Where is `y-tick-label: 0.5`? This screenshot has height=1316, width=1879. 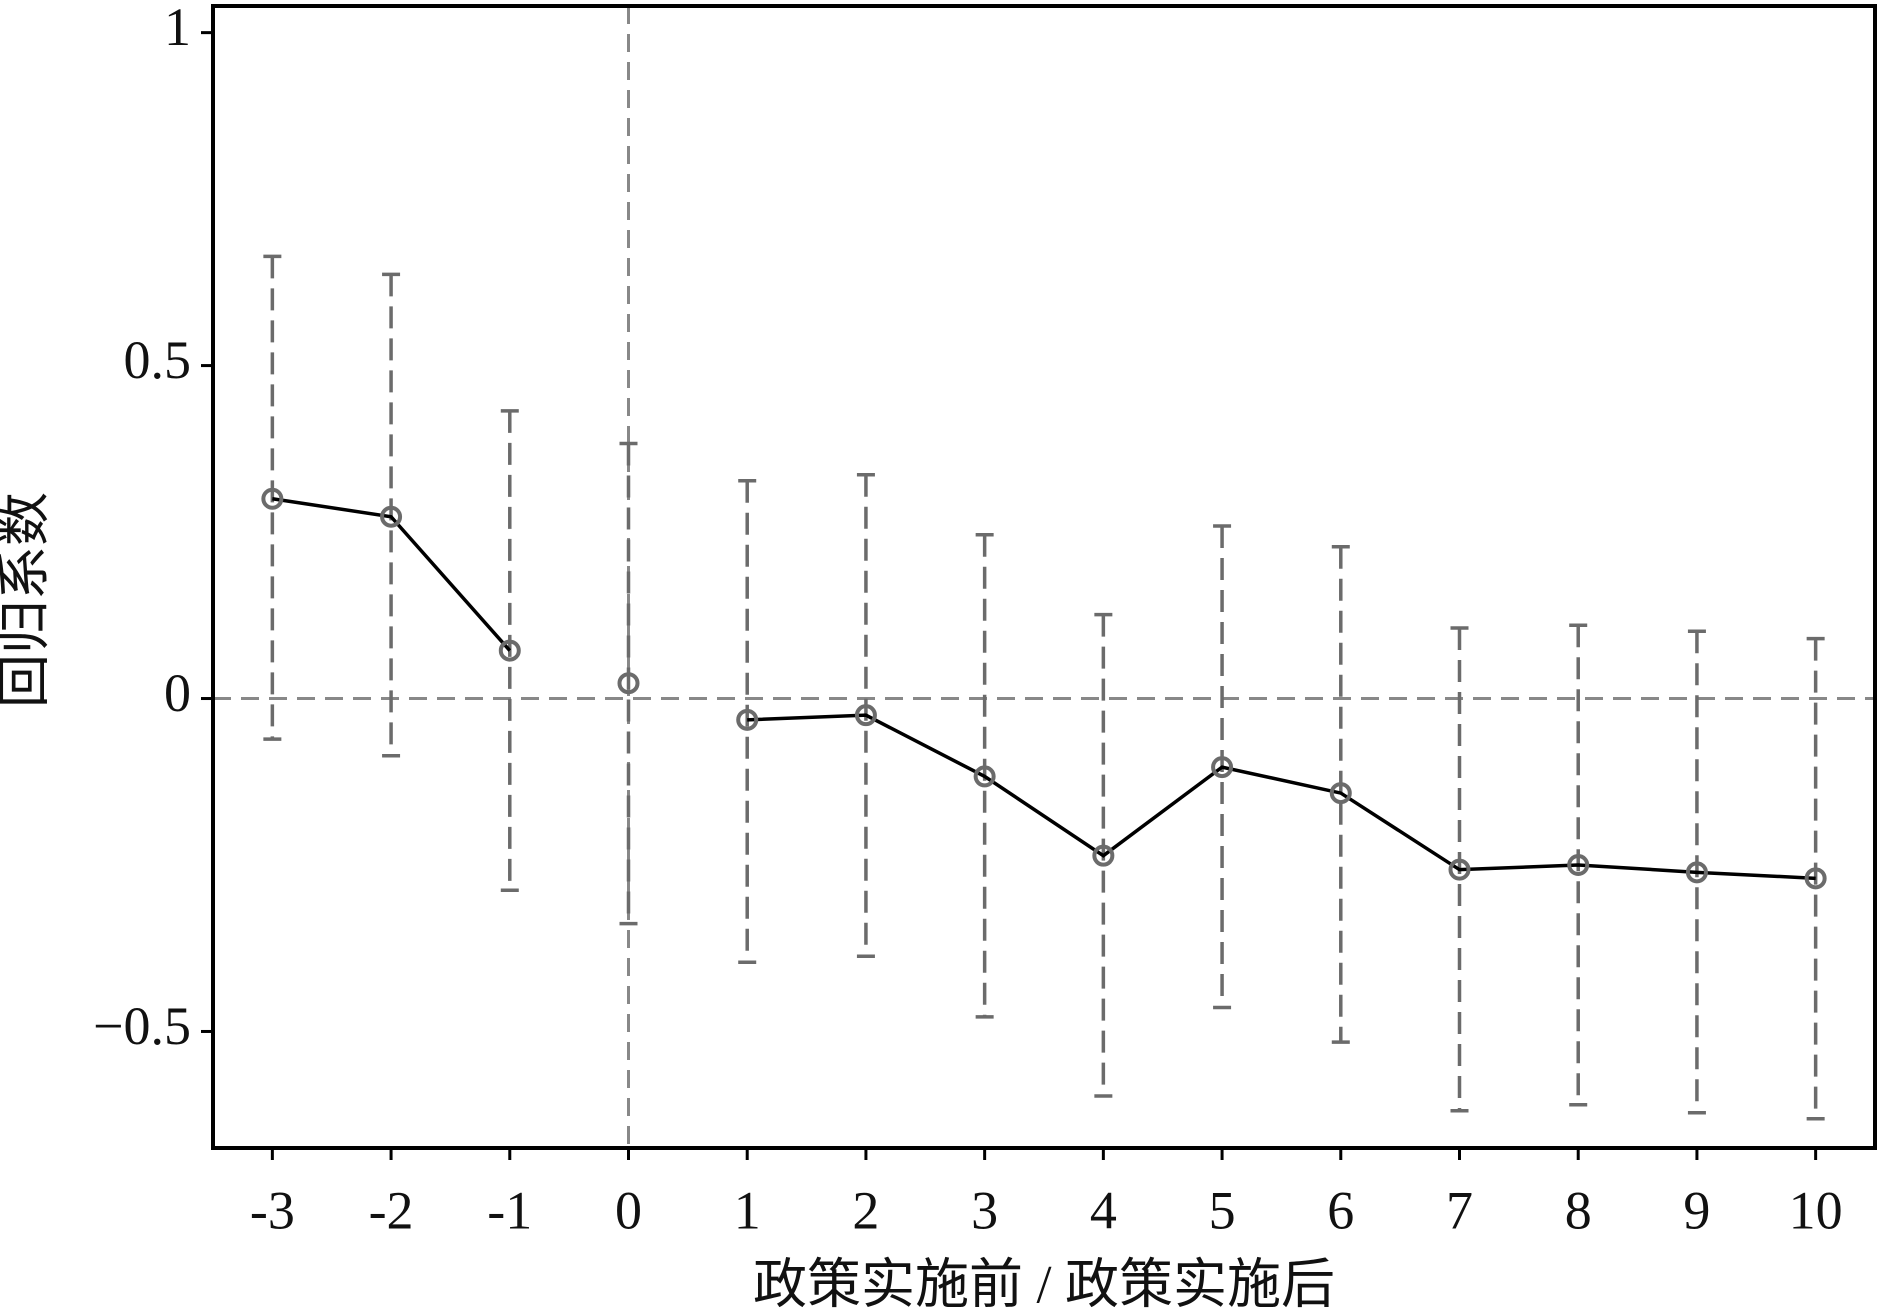 y-tick-label: 0.5 is located at coordinates (158, 360).